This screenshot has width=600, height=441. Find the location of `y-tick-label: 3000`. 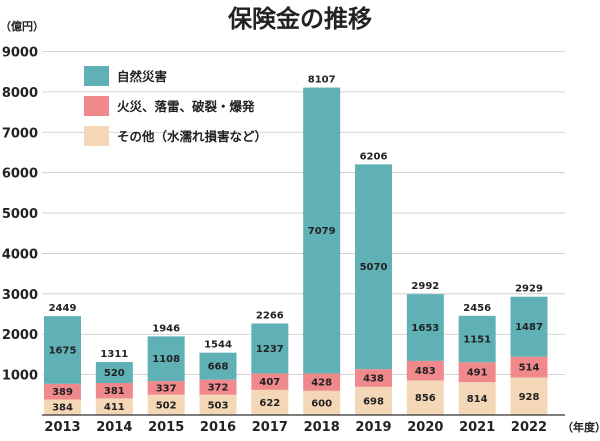

y-tick-label: 3000 is located at coordinates (20, 295).